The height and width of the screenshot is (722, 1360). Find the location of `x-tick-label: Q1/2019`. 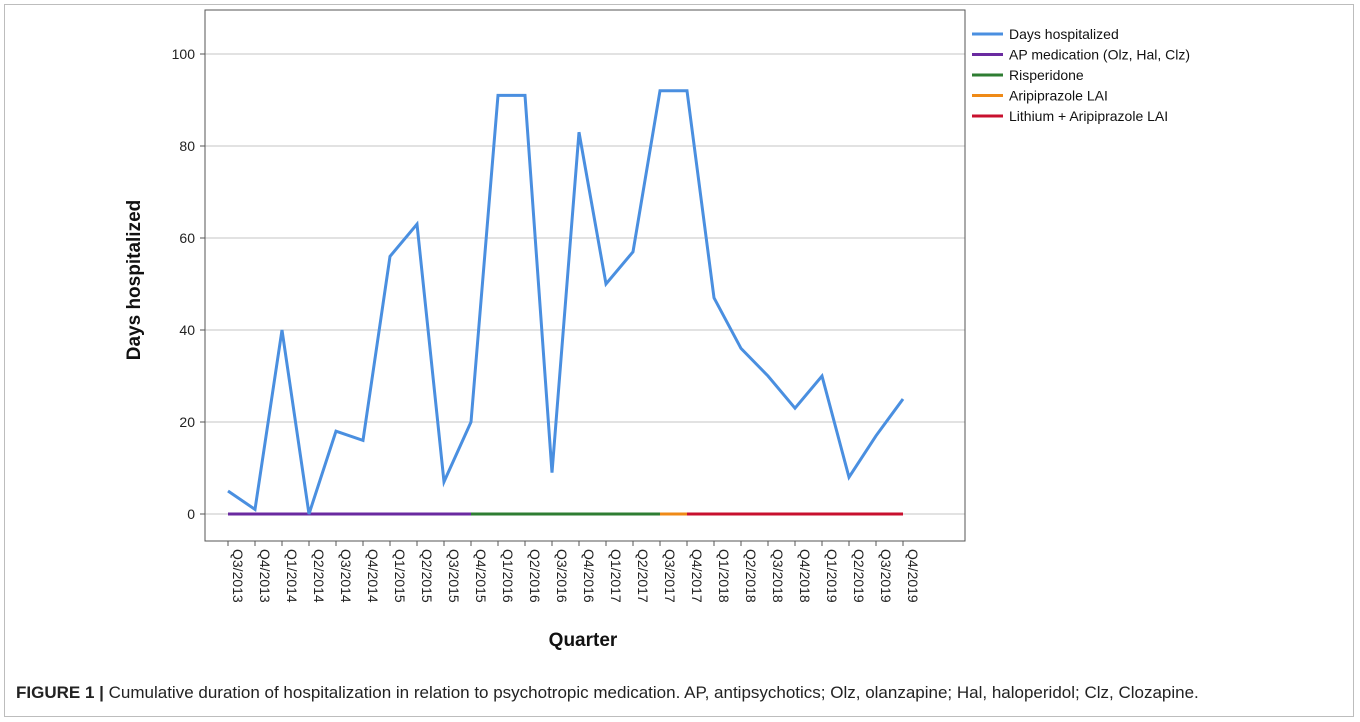

x-tick-label: Q1/2019 is located at coordinates (832, 576).